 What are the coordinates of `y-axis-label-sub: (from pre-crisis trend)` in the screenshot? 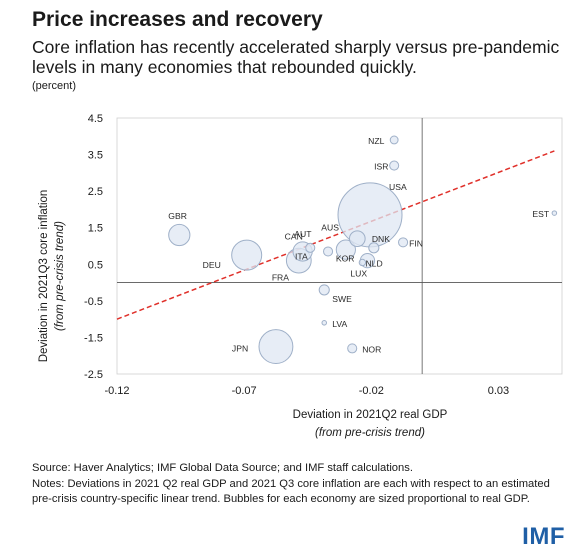 It's located at (60, 276).